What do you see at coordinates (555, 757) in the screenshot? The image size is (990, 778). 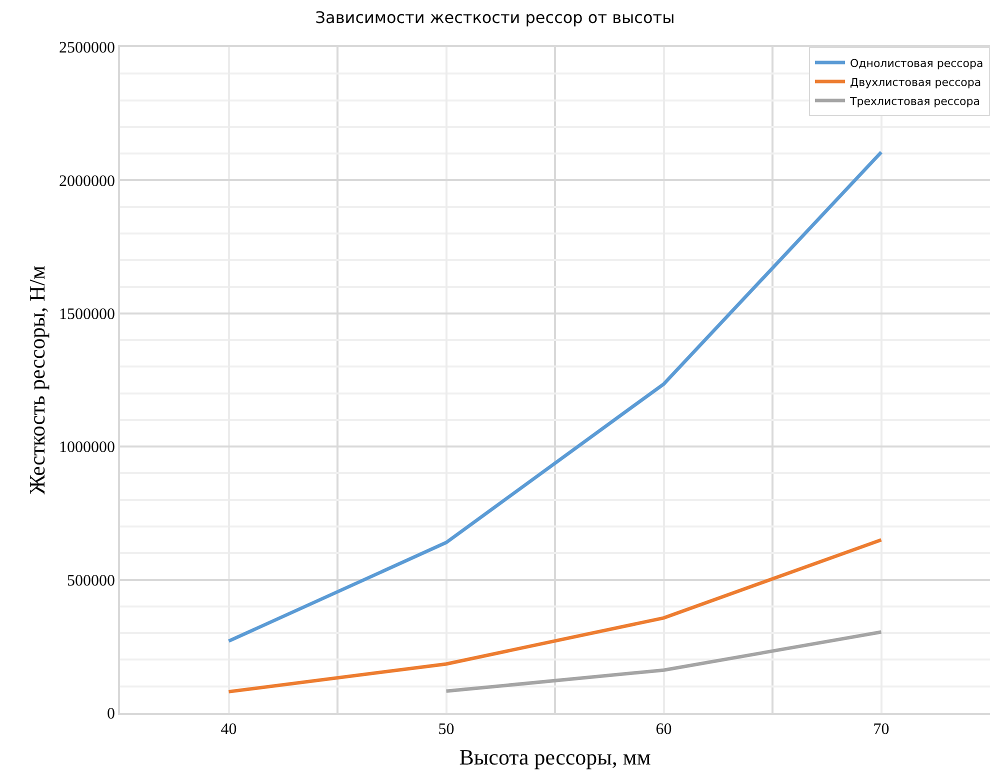 I see `x-axis-title: Высота рессоры, мм` at bounding box center [555, 757].